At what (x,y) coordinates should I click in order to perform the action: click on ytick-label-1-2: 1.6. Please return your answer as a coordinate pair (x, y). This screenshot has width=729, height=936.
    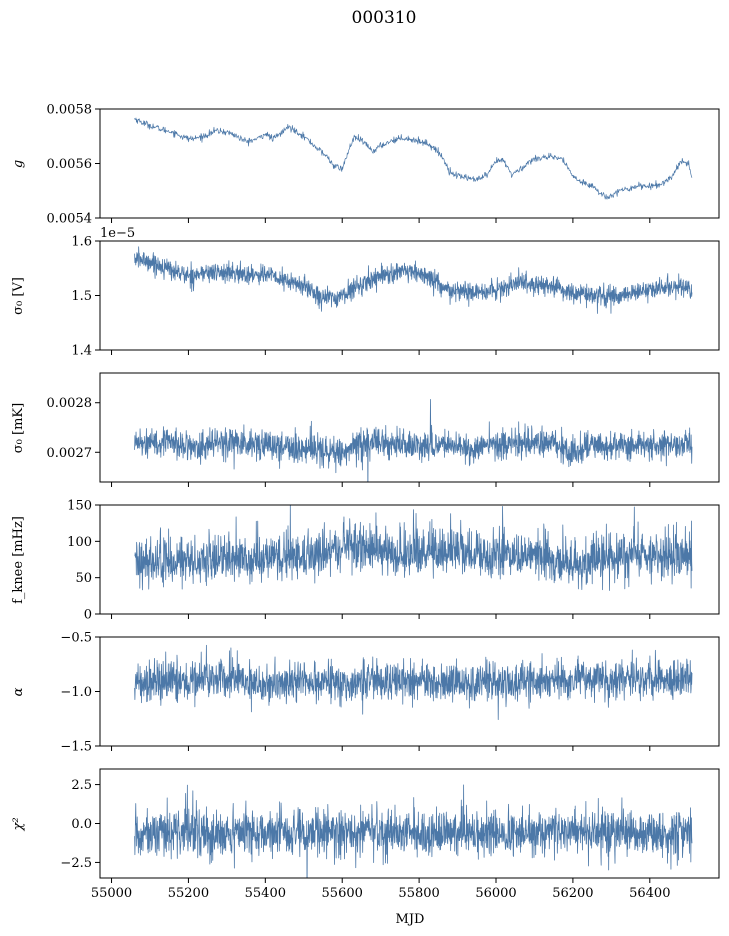
    Looking at the image, I should click on (81, 242).